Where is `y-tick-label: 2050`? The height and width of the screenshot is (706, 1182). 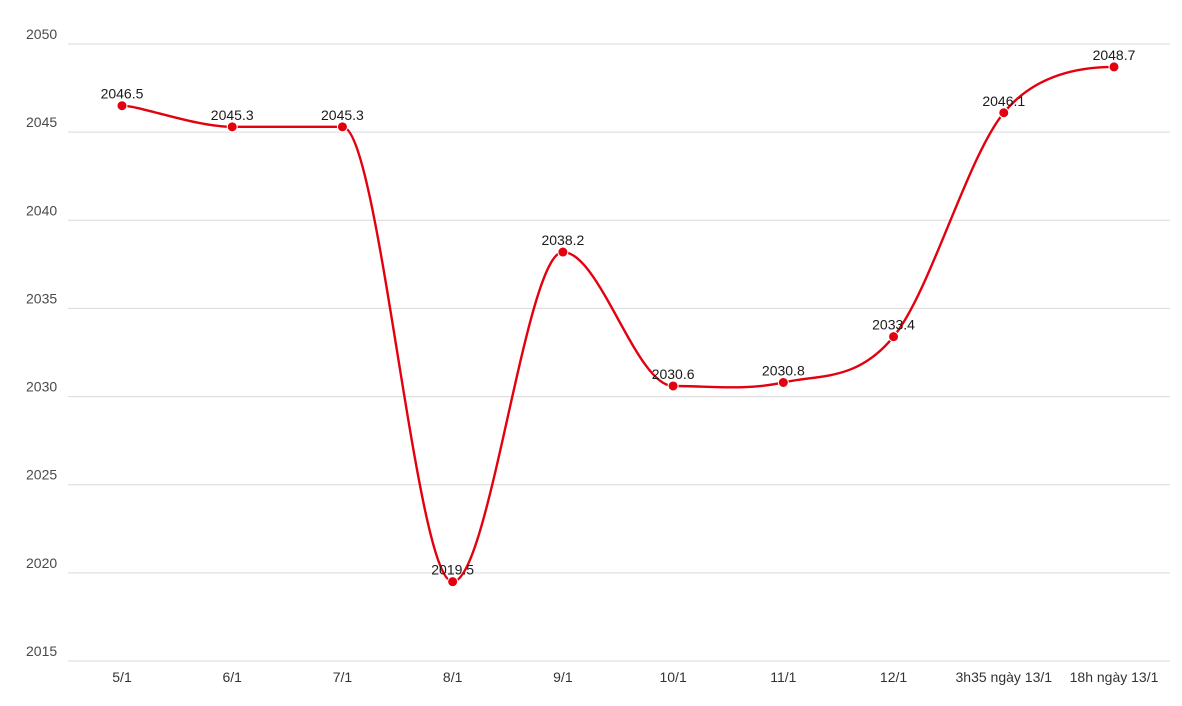 y-tick-label: 2050 is located at coordinates (41, 34).